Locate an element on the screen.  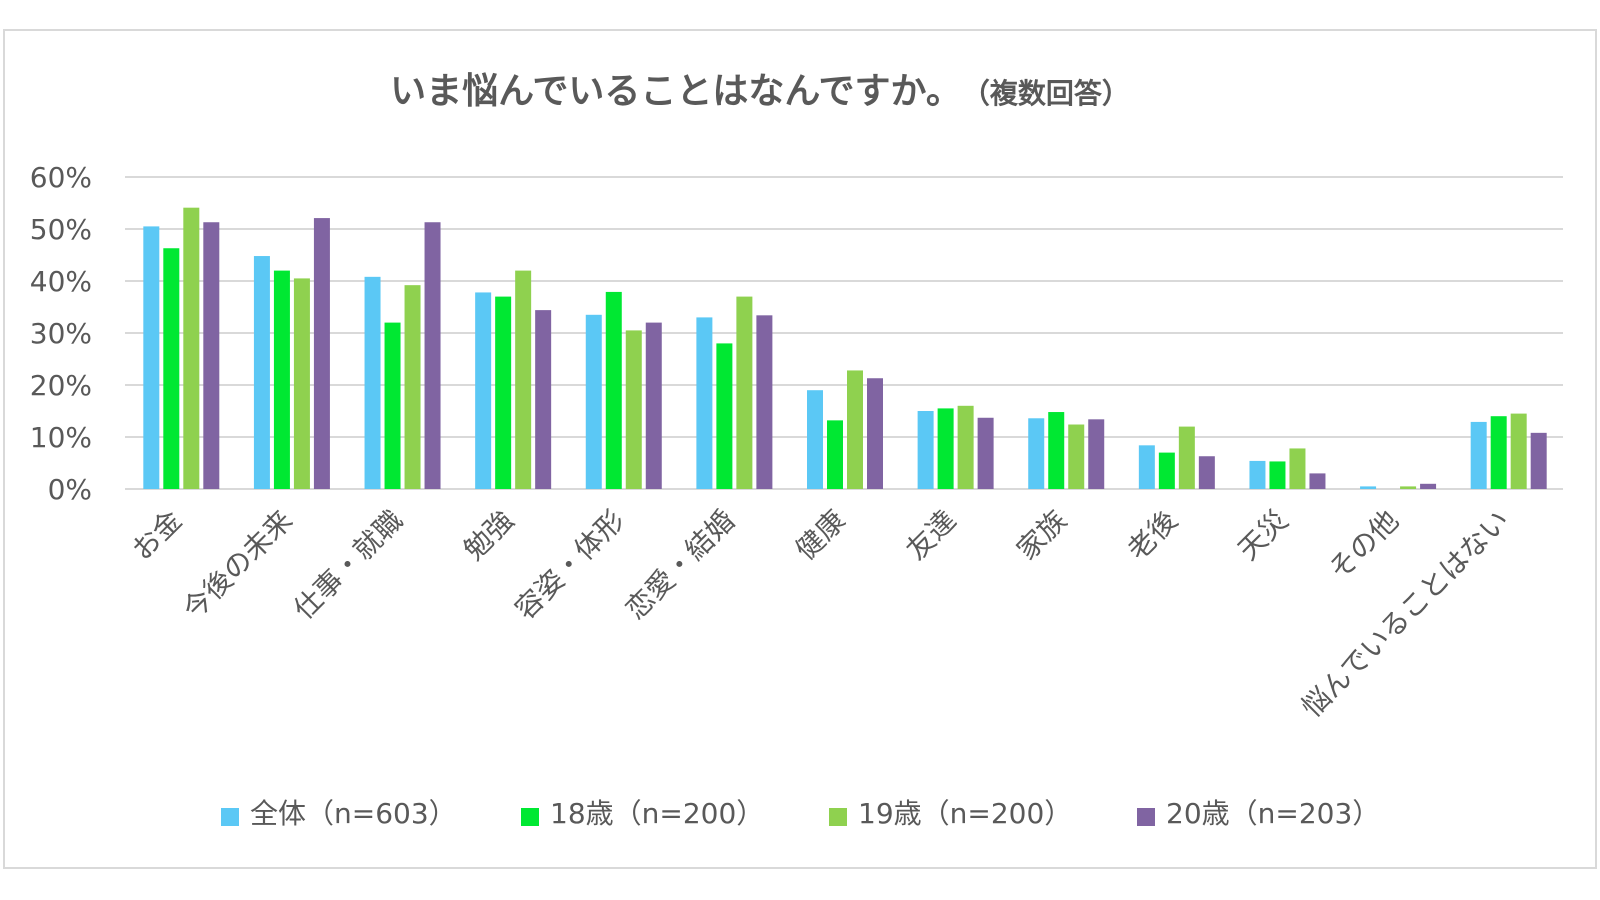
category-label: 友達 is located at coordinates (931, 535).